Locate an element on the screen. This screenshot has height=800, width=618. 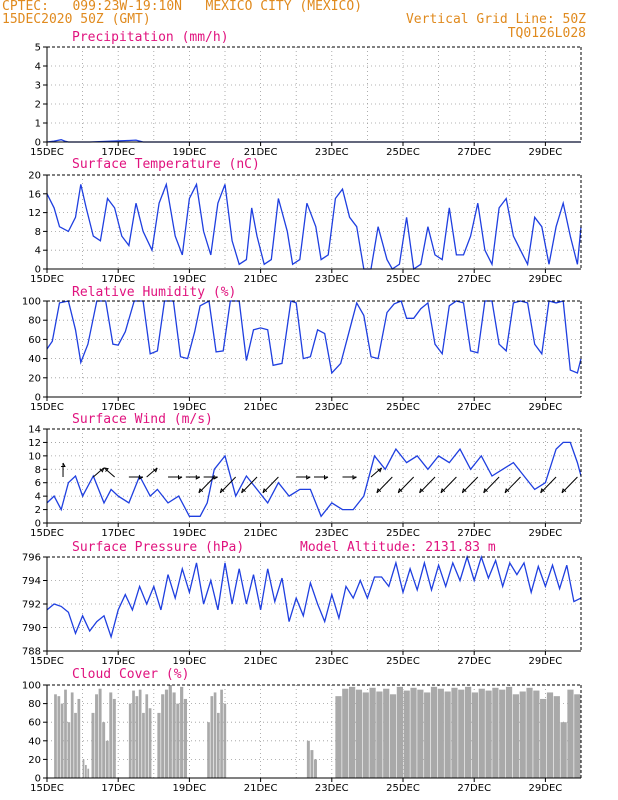
y-tick-label: 792 is located at coordinates (31, 605).